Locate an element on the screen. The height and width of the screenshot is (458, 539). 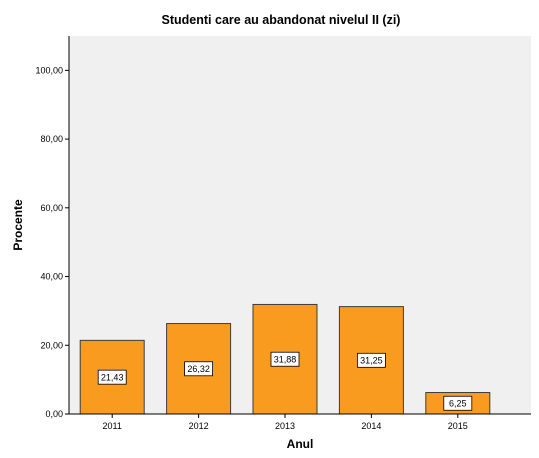
y-tick-label: 60,00 is located at coordinates (51, 208).